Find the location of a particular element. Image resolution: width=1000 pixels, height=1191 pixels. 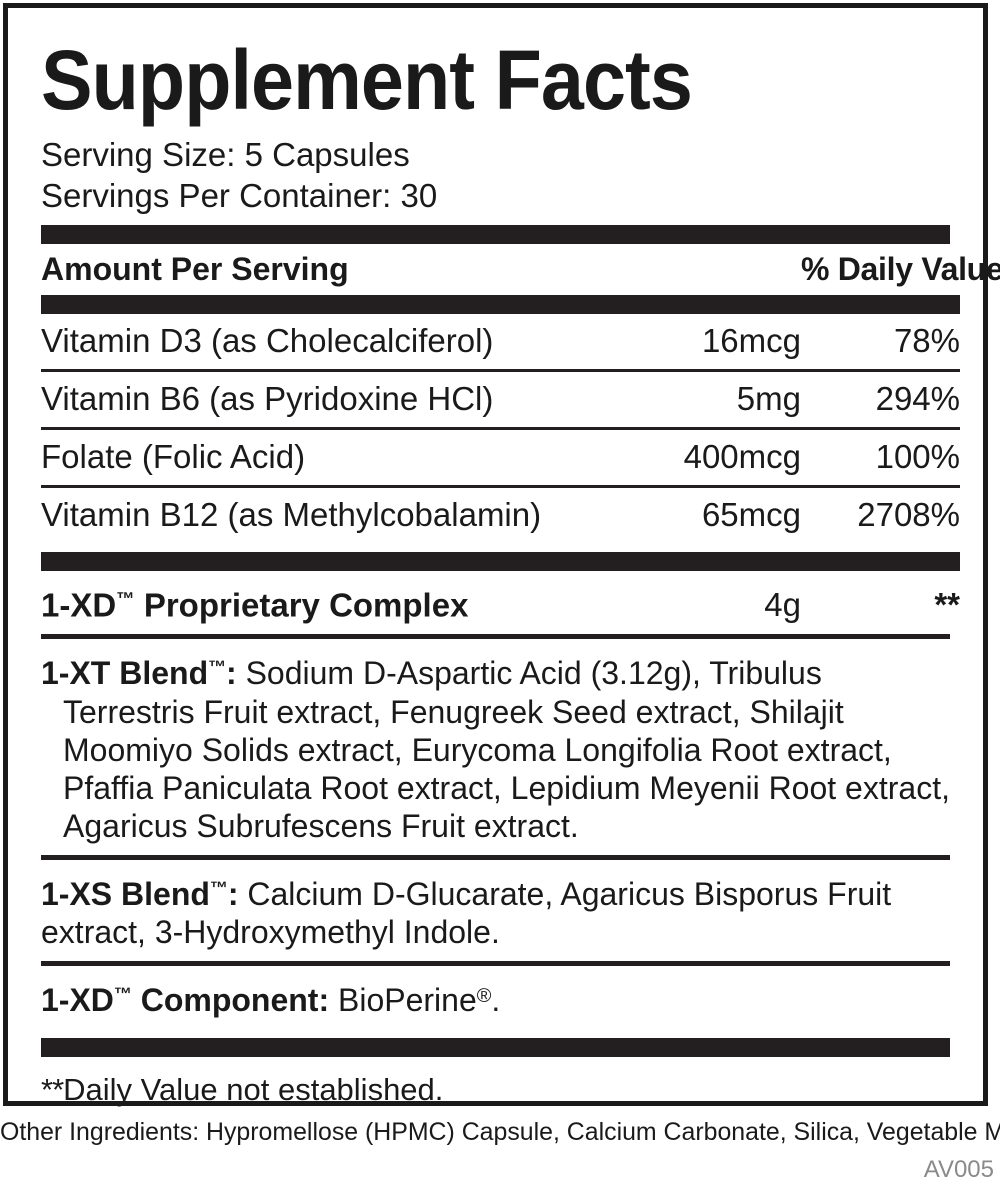

daily-value-footnote: **Daily Value not established. is located at coordinates (495, 1083).